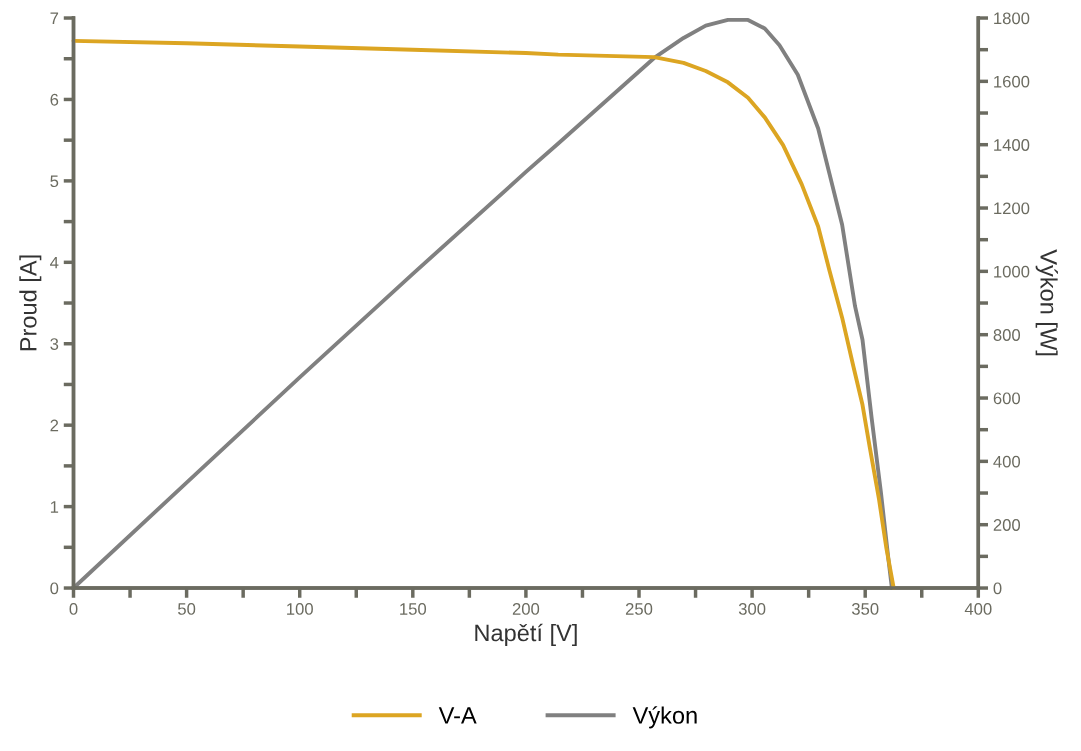 The height and width of the screenshot is (751, 1081). Describe the element at coordinates (1007, 398) in the screenshot. I see `y2-tick-label: 600` at that location.